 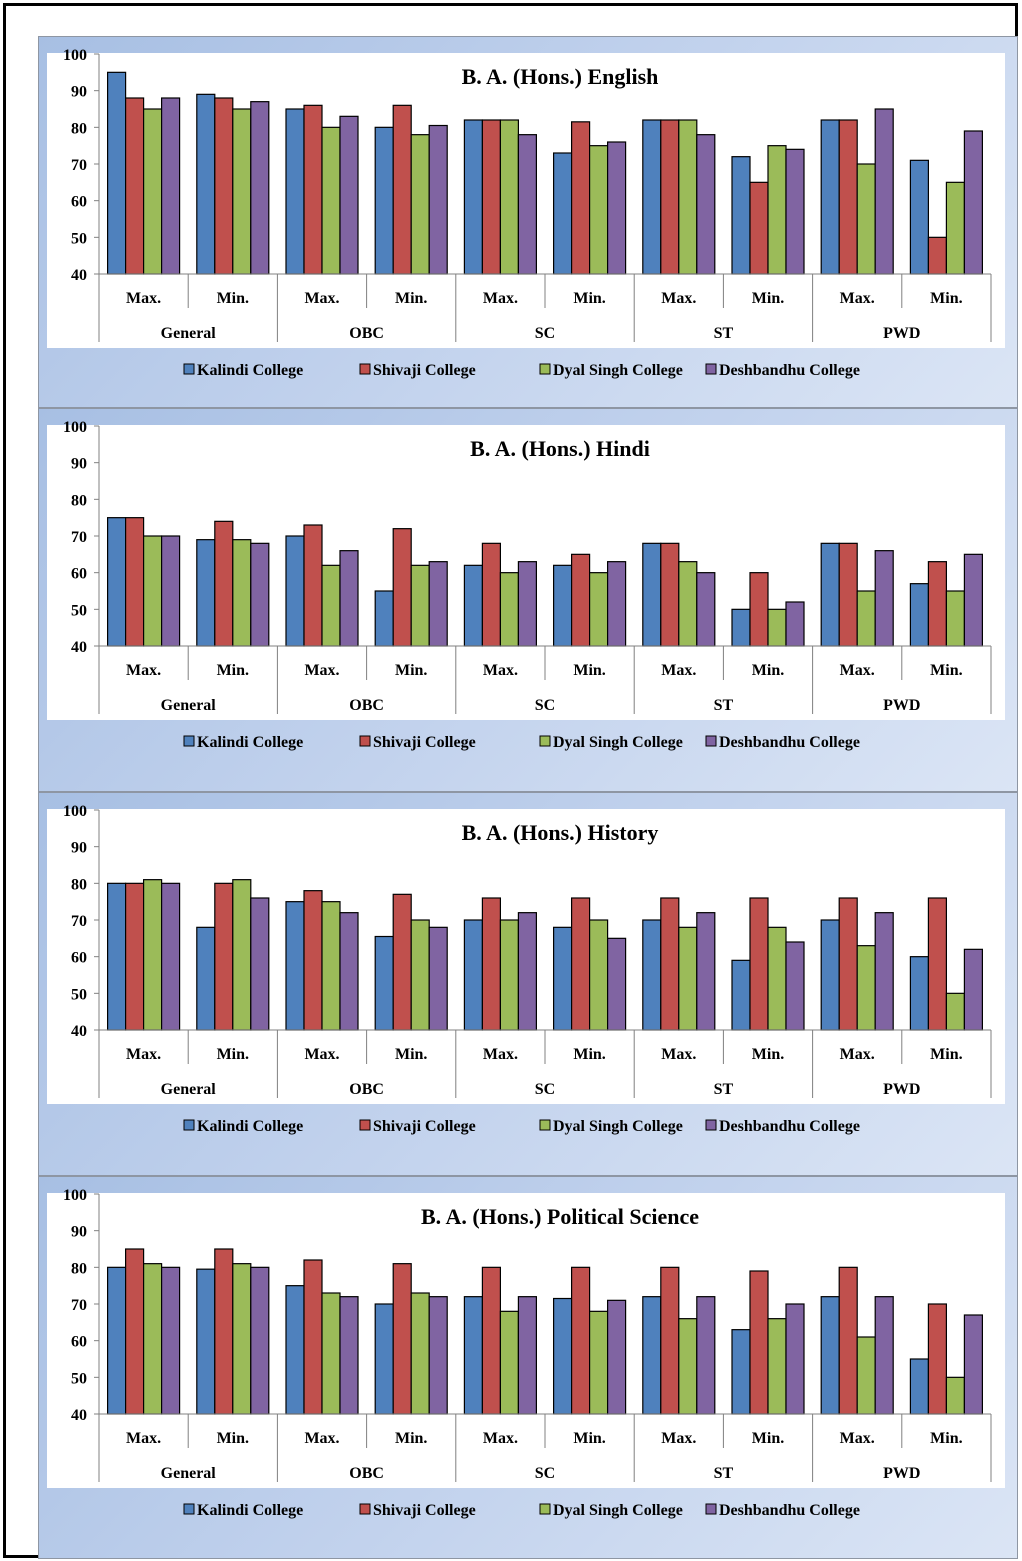 I want to click on group-label: ST, so click(x=724, y=1473).